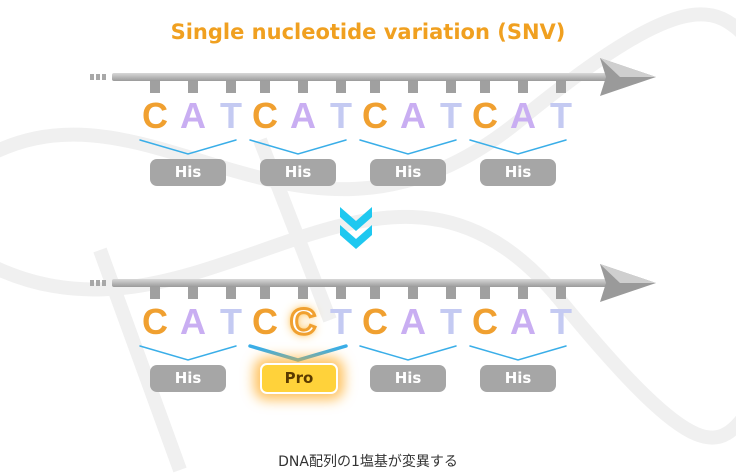 The height and width of the screenshot is (475, 736). Describe the element at coordinates (368, 32) in the screenshot. I see `title: Single nucleotide variation (SNV)` at that location.